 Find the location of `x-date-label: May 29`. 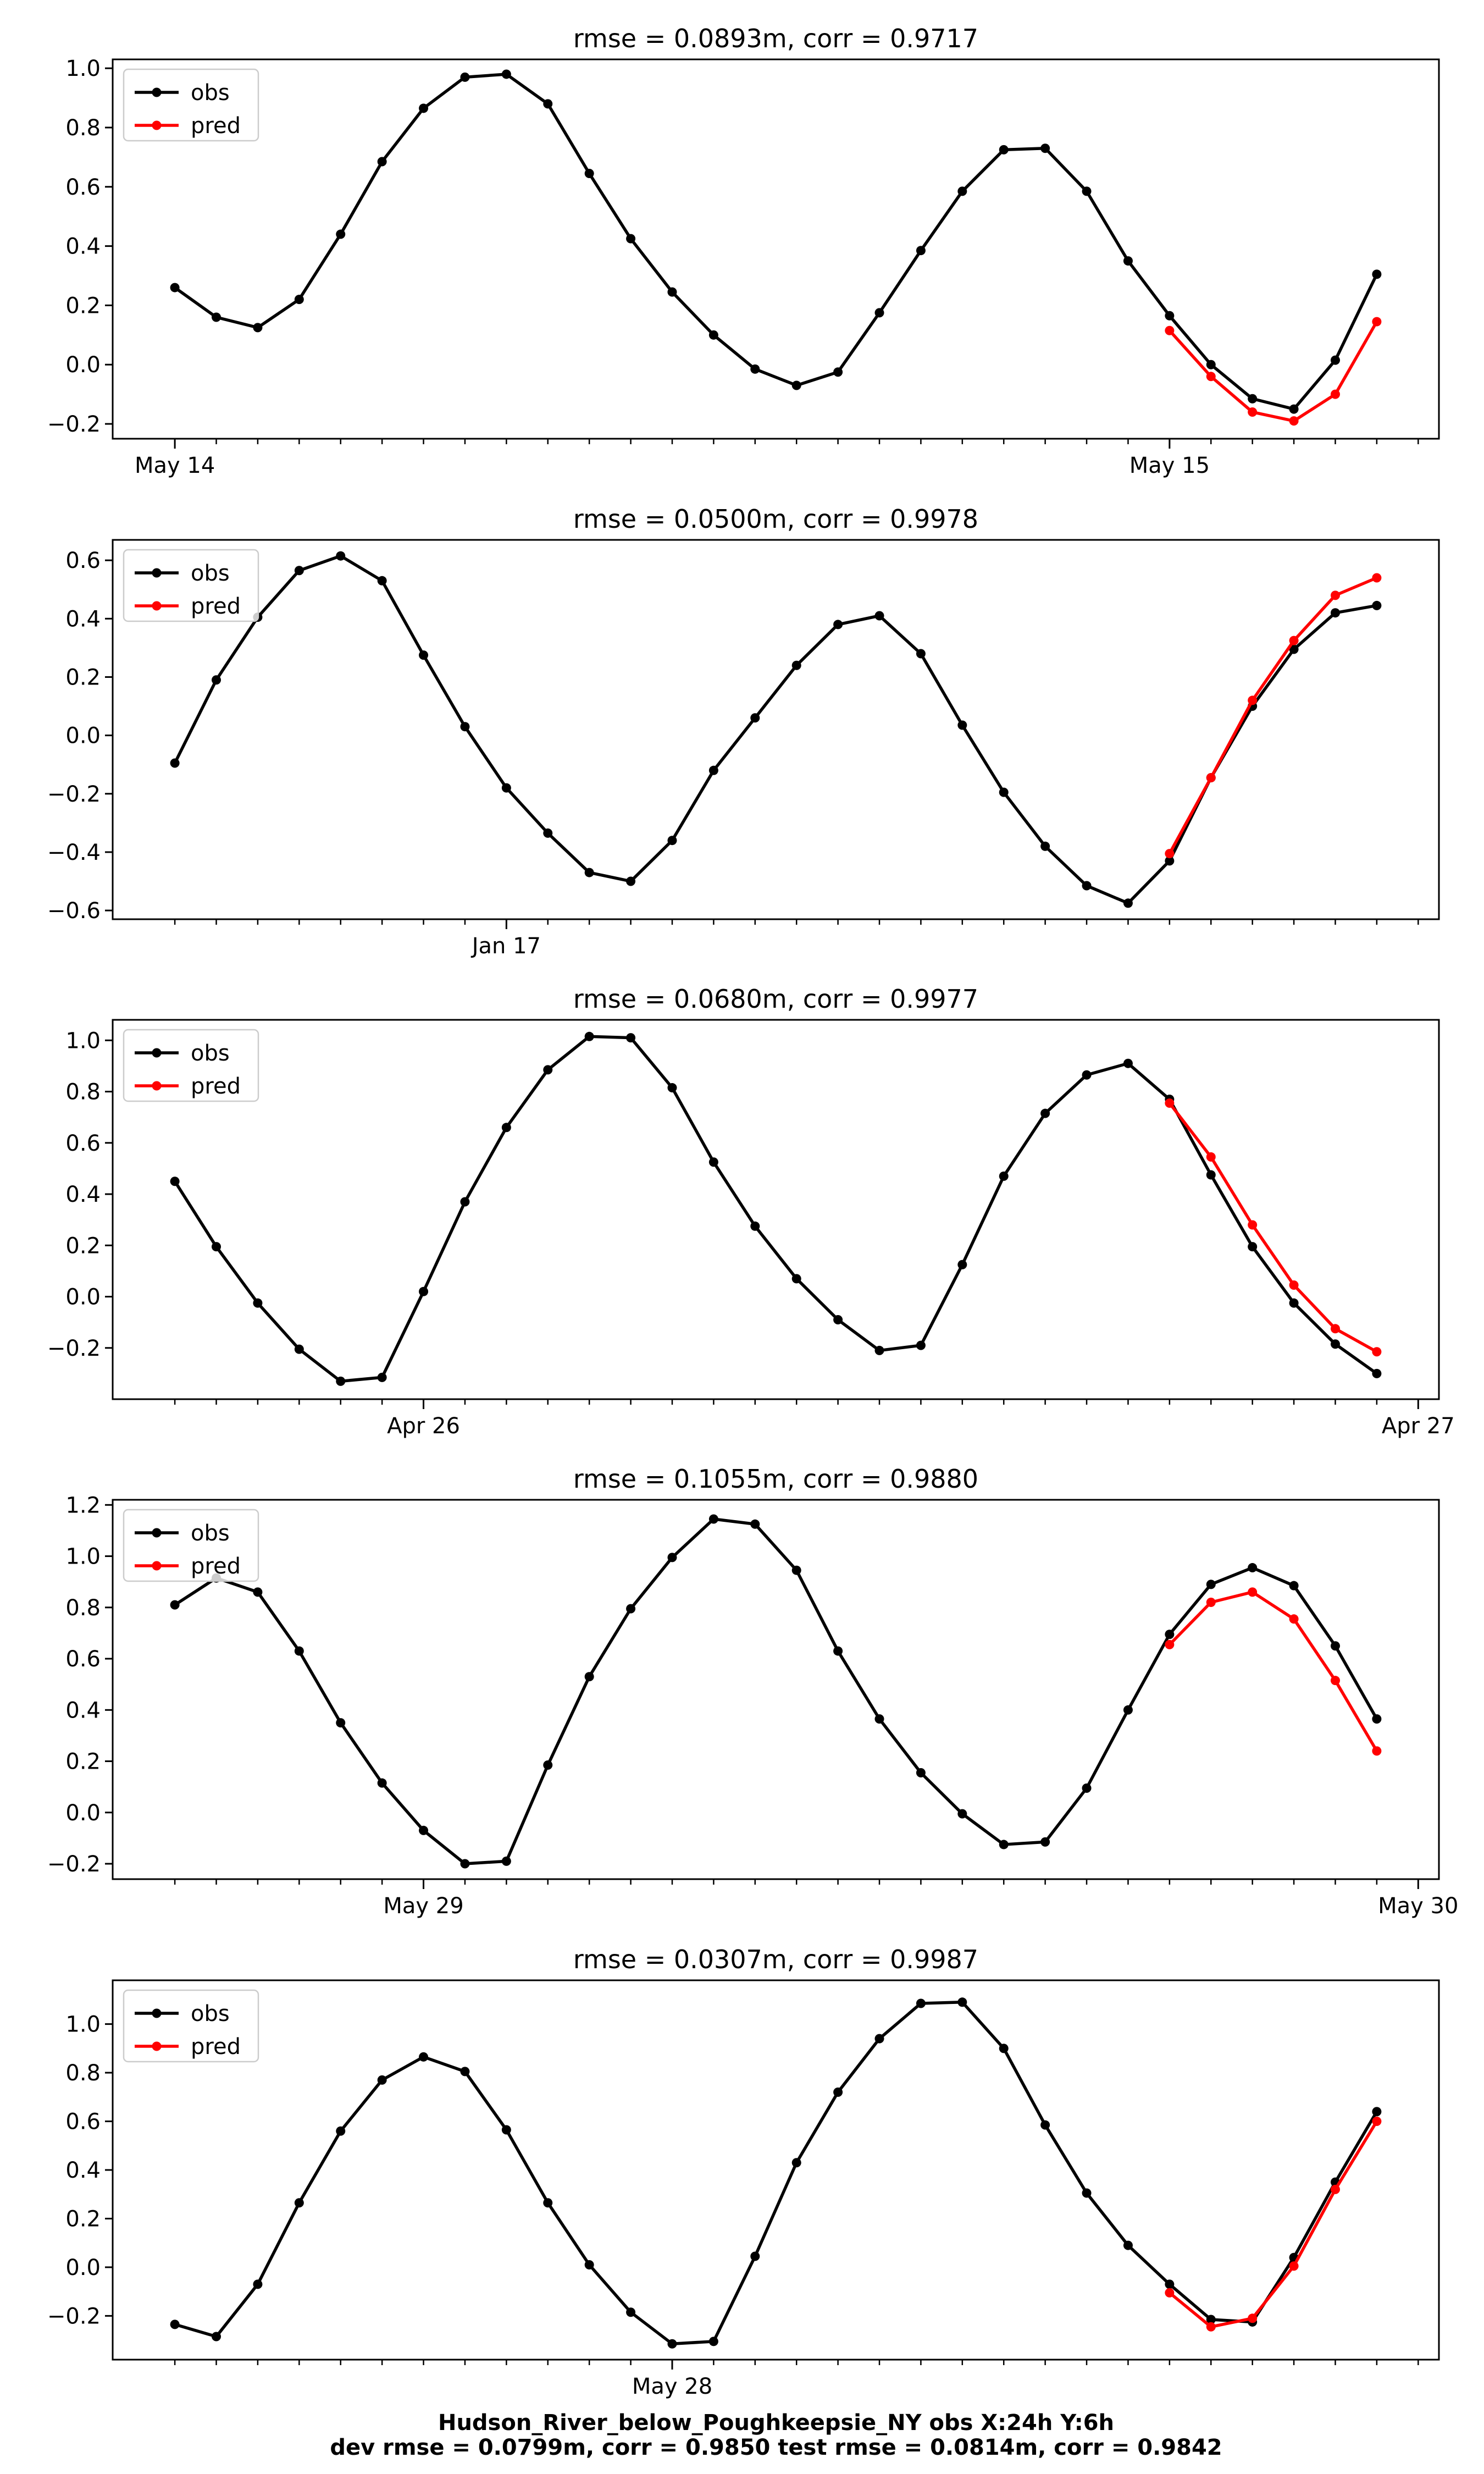

x-date-label: May 29 is located at coordinates (423, 1906).